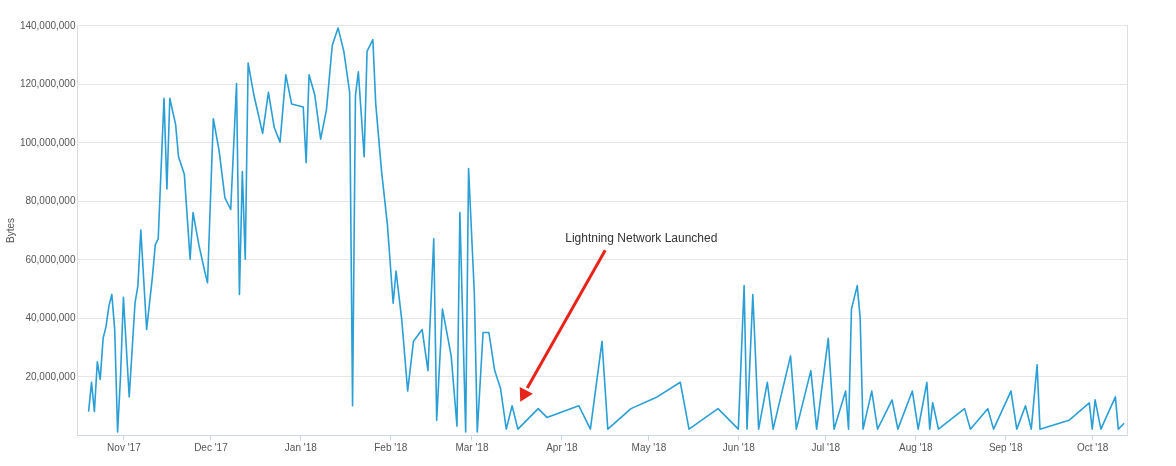 This screenshot has height=466, width=1176. What do you see at coordinates (10, 230) in the screenshot?
I see `y-axis-title: Bytes` at bounding box center [10, 230].